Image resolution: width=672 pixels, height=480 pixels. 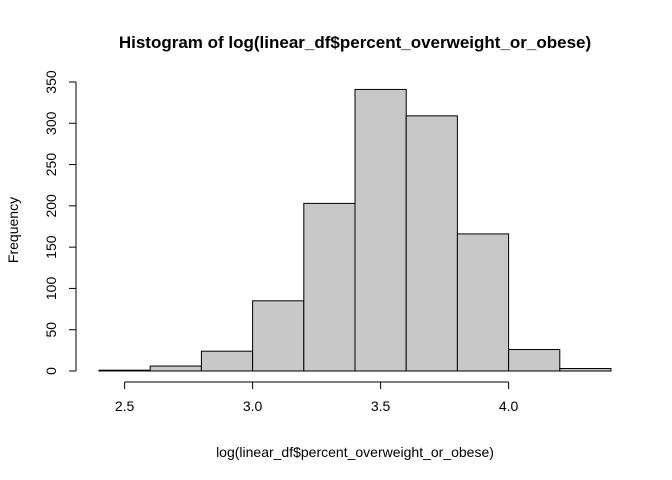 What do you see at coordinates (253, 406) in the screenshot?
I see `x-tick-label-1: 3.0` at bounding box center [253, 406].